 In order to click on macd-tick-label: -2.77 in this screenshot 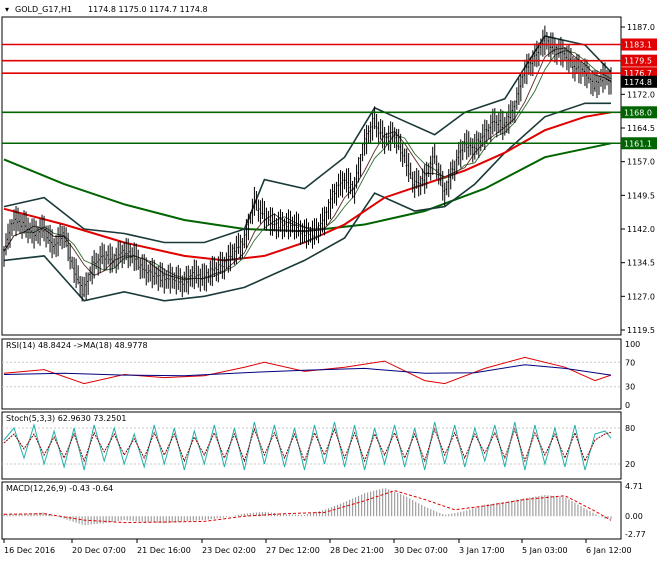, I will do `click(635, 534)`.